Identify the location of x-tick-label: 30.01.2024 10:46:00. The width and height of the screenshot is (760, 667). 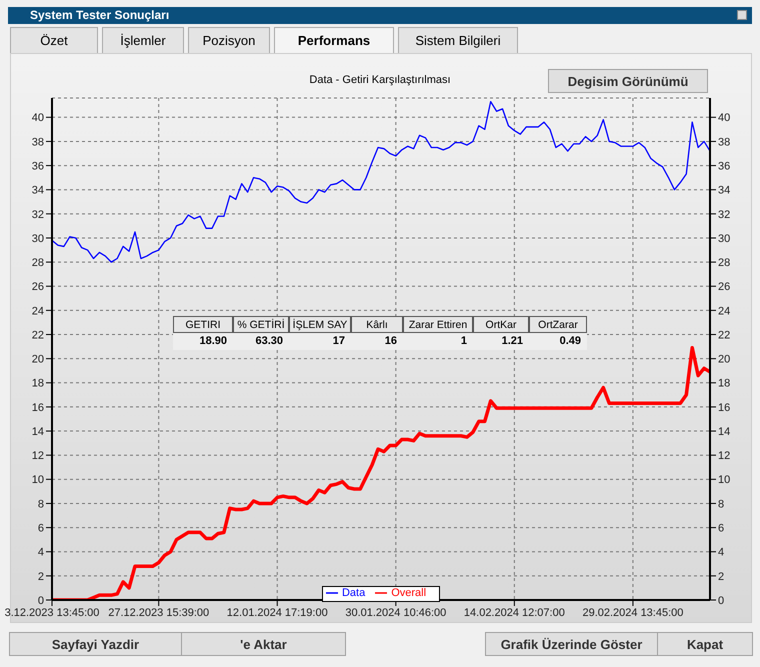
(395, 612).